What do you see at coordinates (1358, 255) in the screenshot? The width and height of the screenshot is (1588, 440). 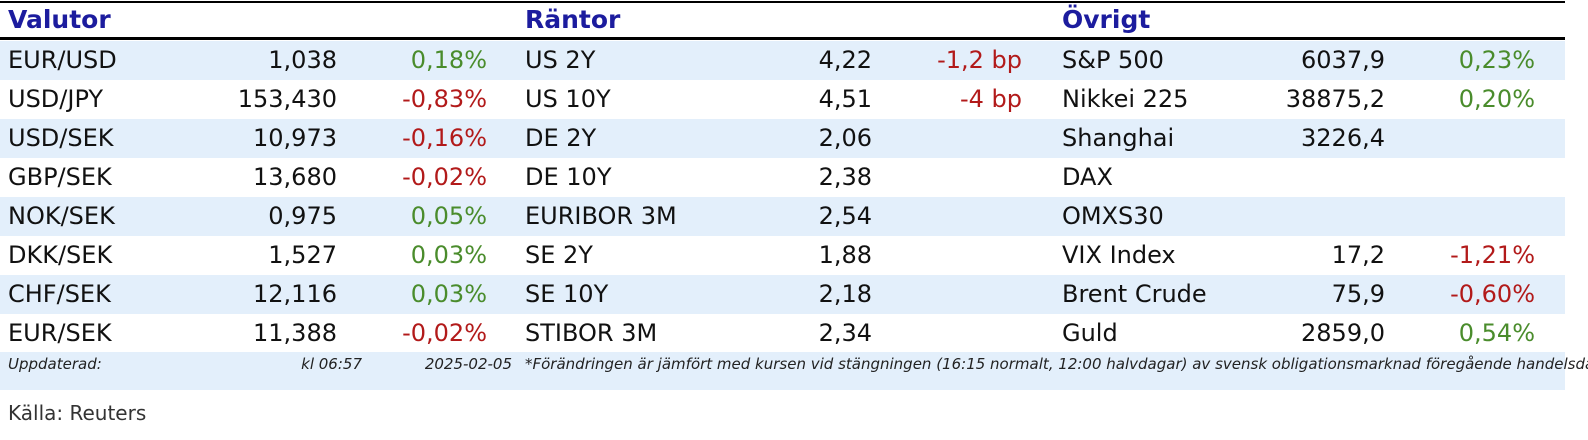 I see `quote: 17,2` at bounding box center [1358, 255].